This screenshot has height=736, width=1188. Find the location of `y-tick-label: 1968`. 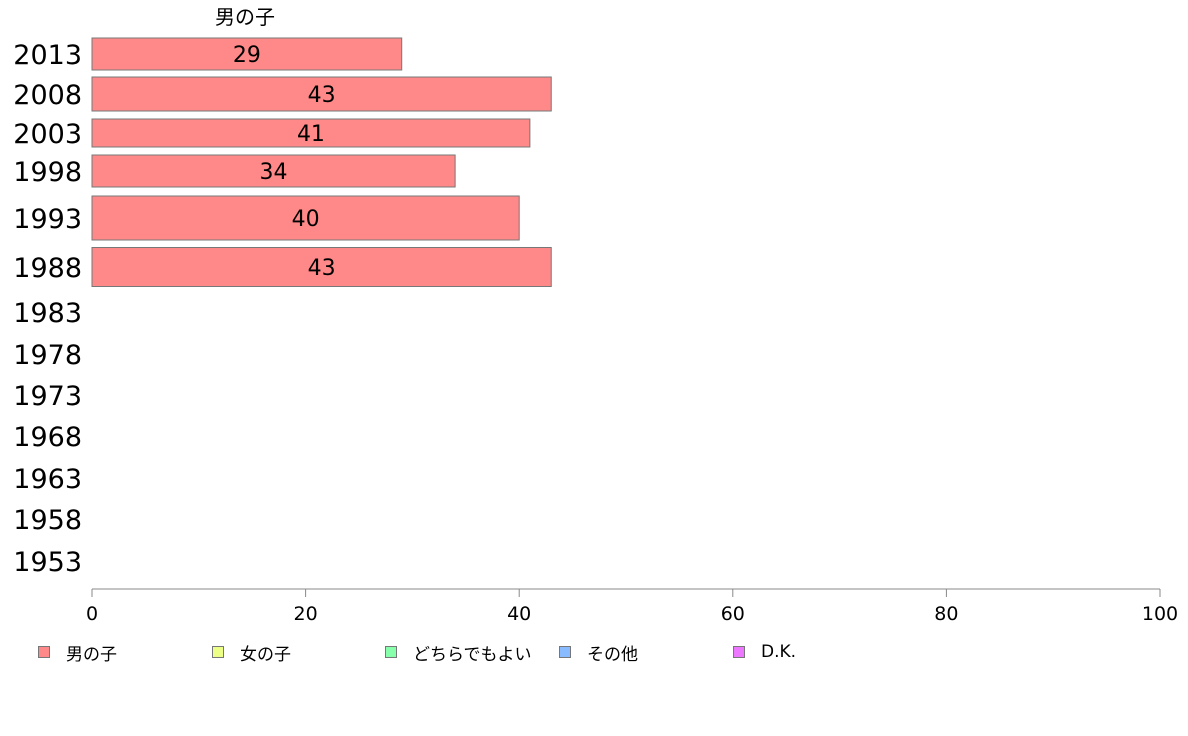

y-tick-label: 1968 is located at coordinates (47, 437).